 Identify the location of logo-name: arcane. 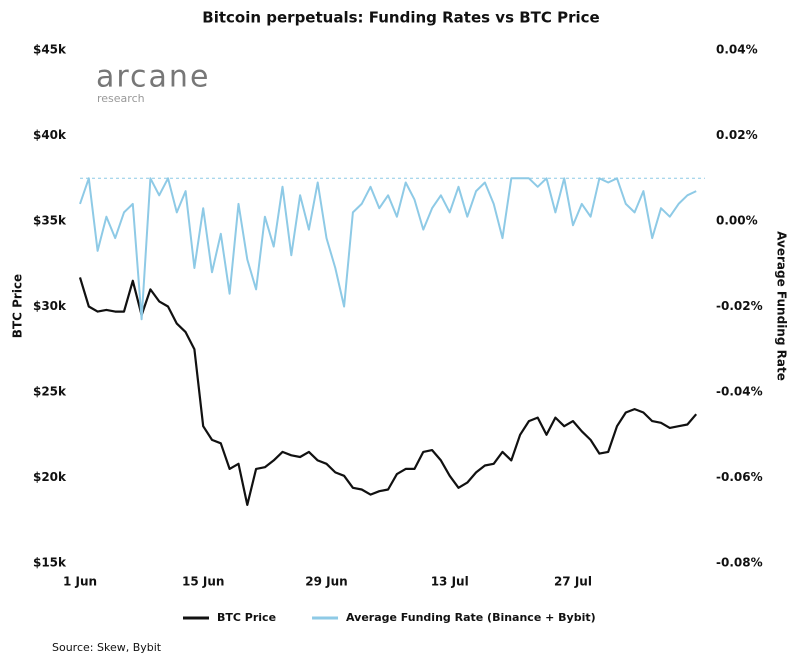
(153, 77).